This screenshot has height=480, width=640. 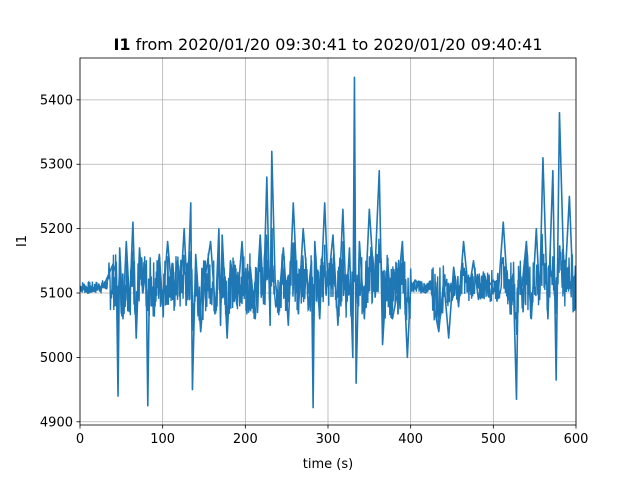 I want to click on x-tick-label: 500, so click(x=493, y=439).